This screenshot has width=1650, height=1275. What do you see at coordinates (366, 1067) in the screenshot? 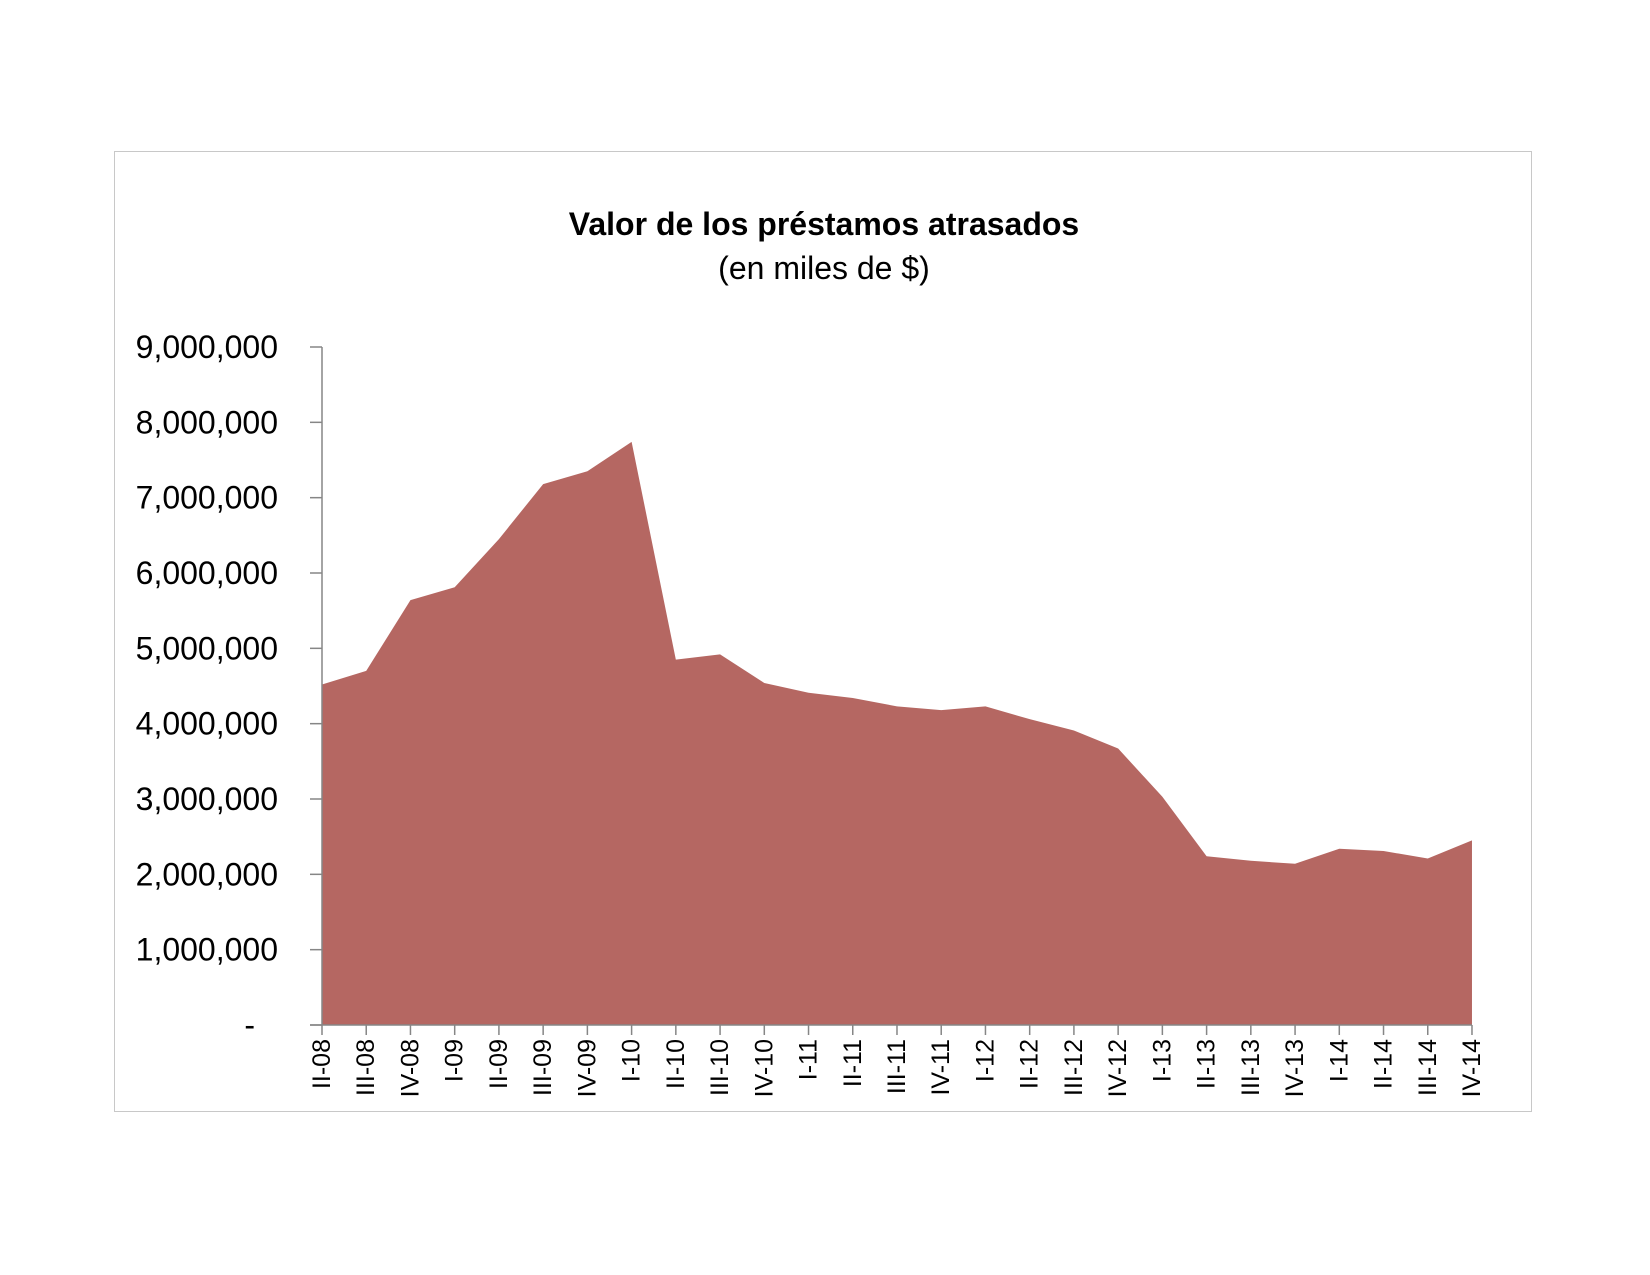
I see `x-tick-label: III-08` at bounding box center [366, 1067].